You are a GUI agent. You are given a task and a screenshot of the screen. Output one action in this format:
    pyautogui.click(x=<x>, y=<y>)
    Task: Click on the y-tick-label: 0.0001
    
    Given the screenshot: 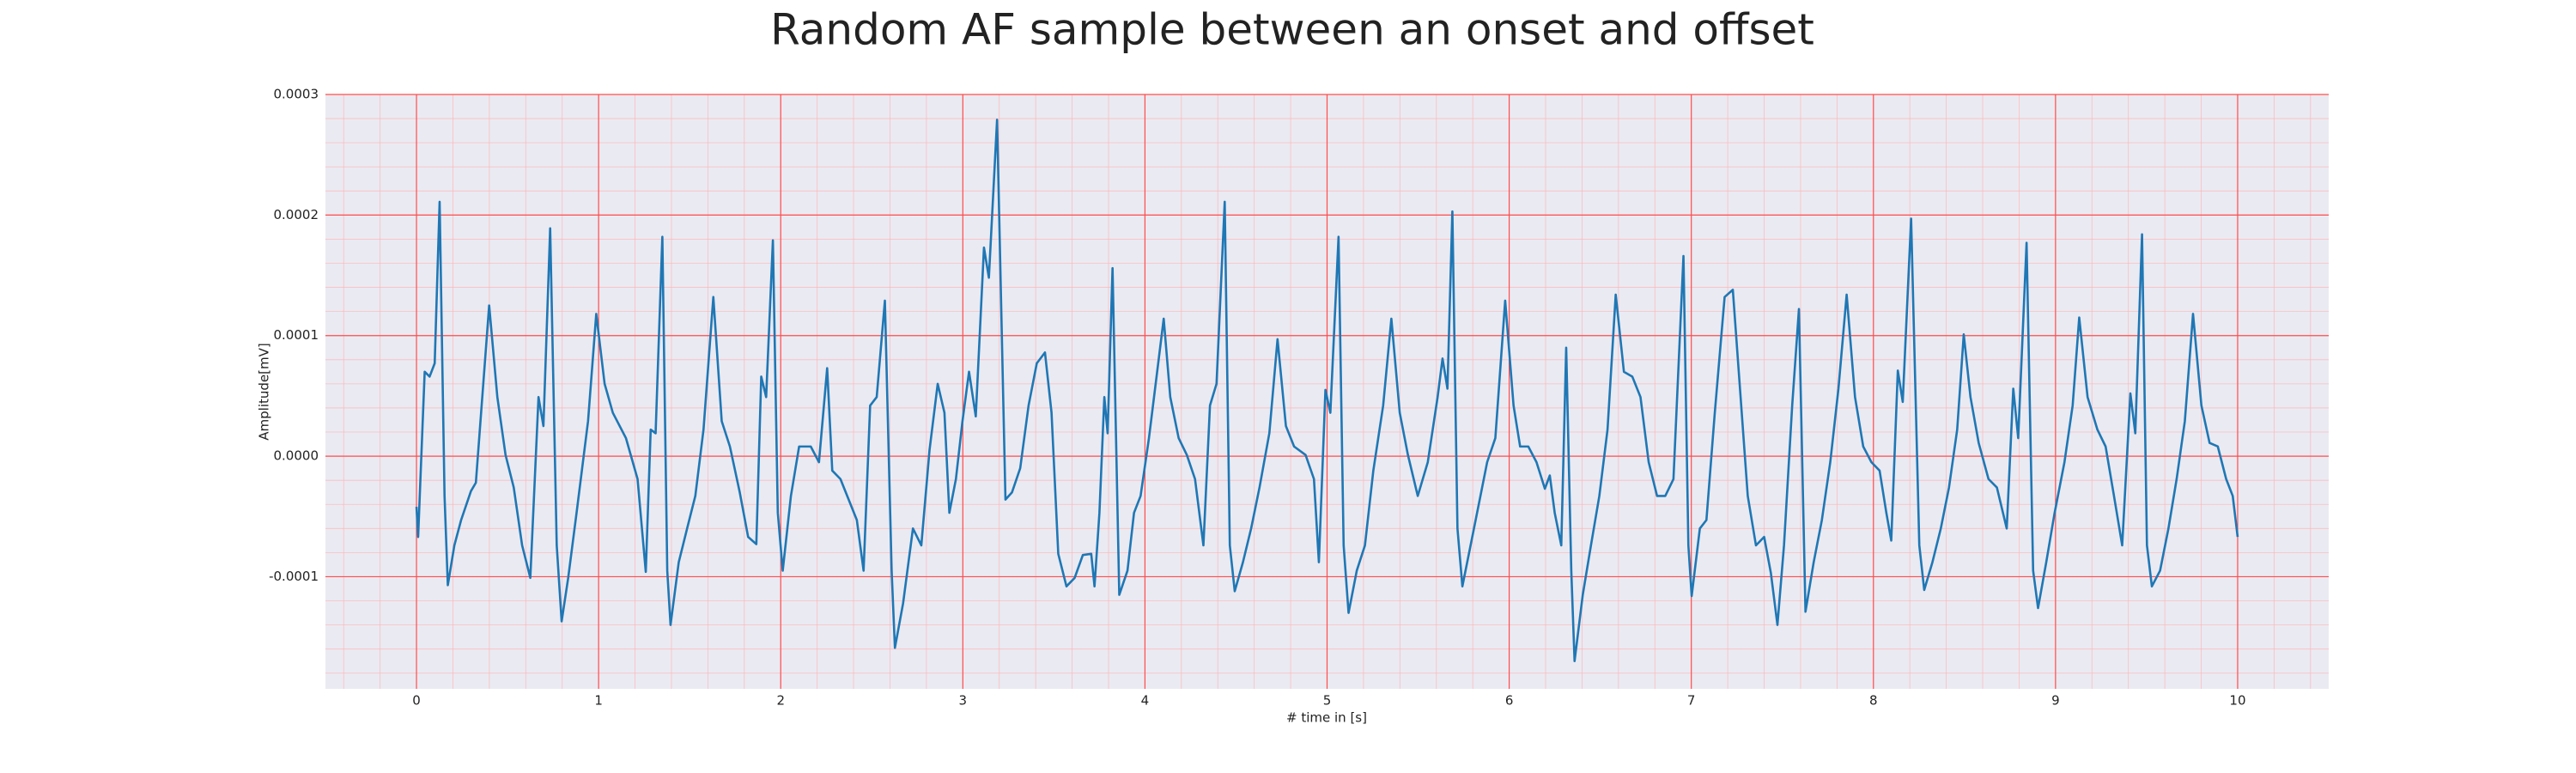 What is the action you would take?
    pyautogui.click(x=296, y=335)
    